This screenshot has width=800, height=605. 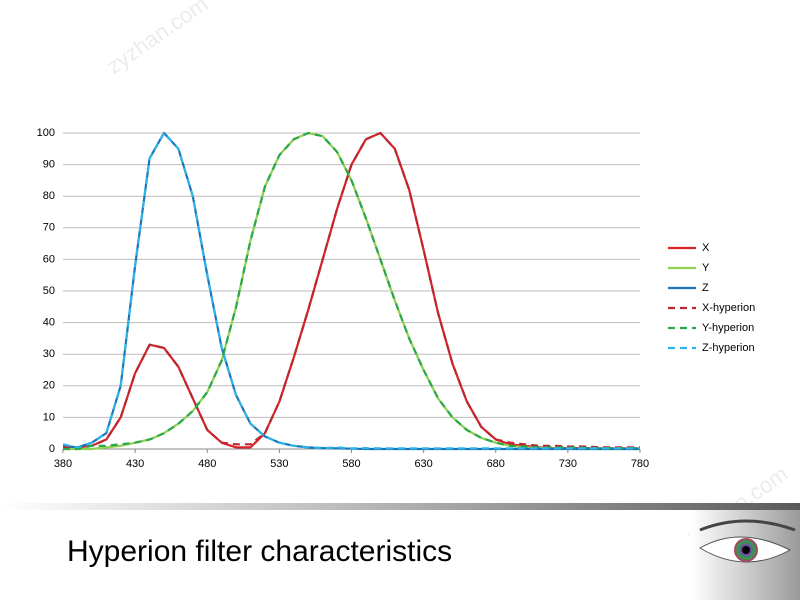 I want to click on y-tick-label: 50, so click(x=49, y=291).